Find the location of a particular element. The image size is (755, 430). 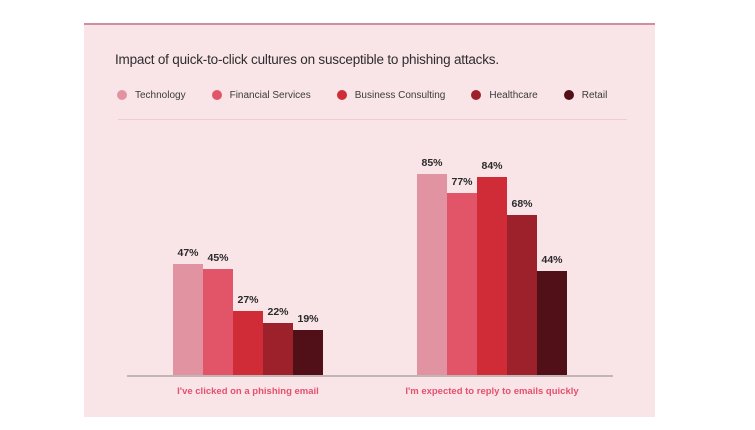

bar-financial-services: 77% is located at coordinates (462, 275).